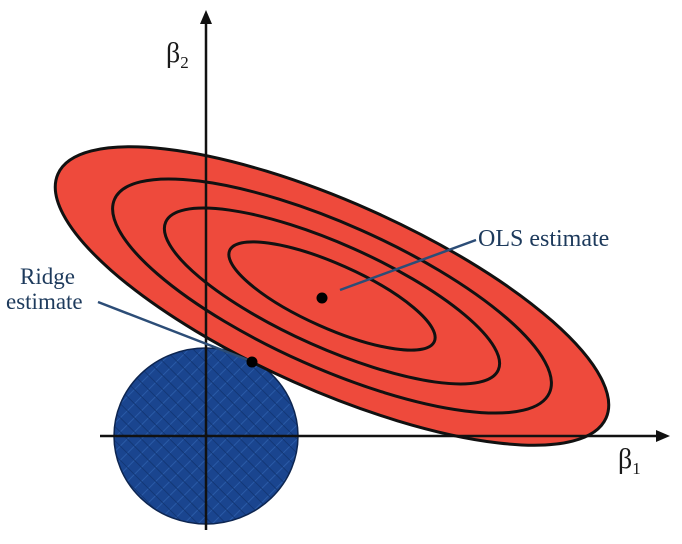 The image size is (682, 544). What do you see at coordinates (177, 55) in the screenshot?
I see `y-axis-label: β2` at bounding box center [177, 55].